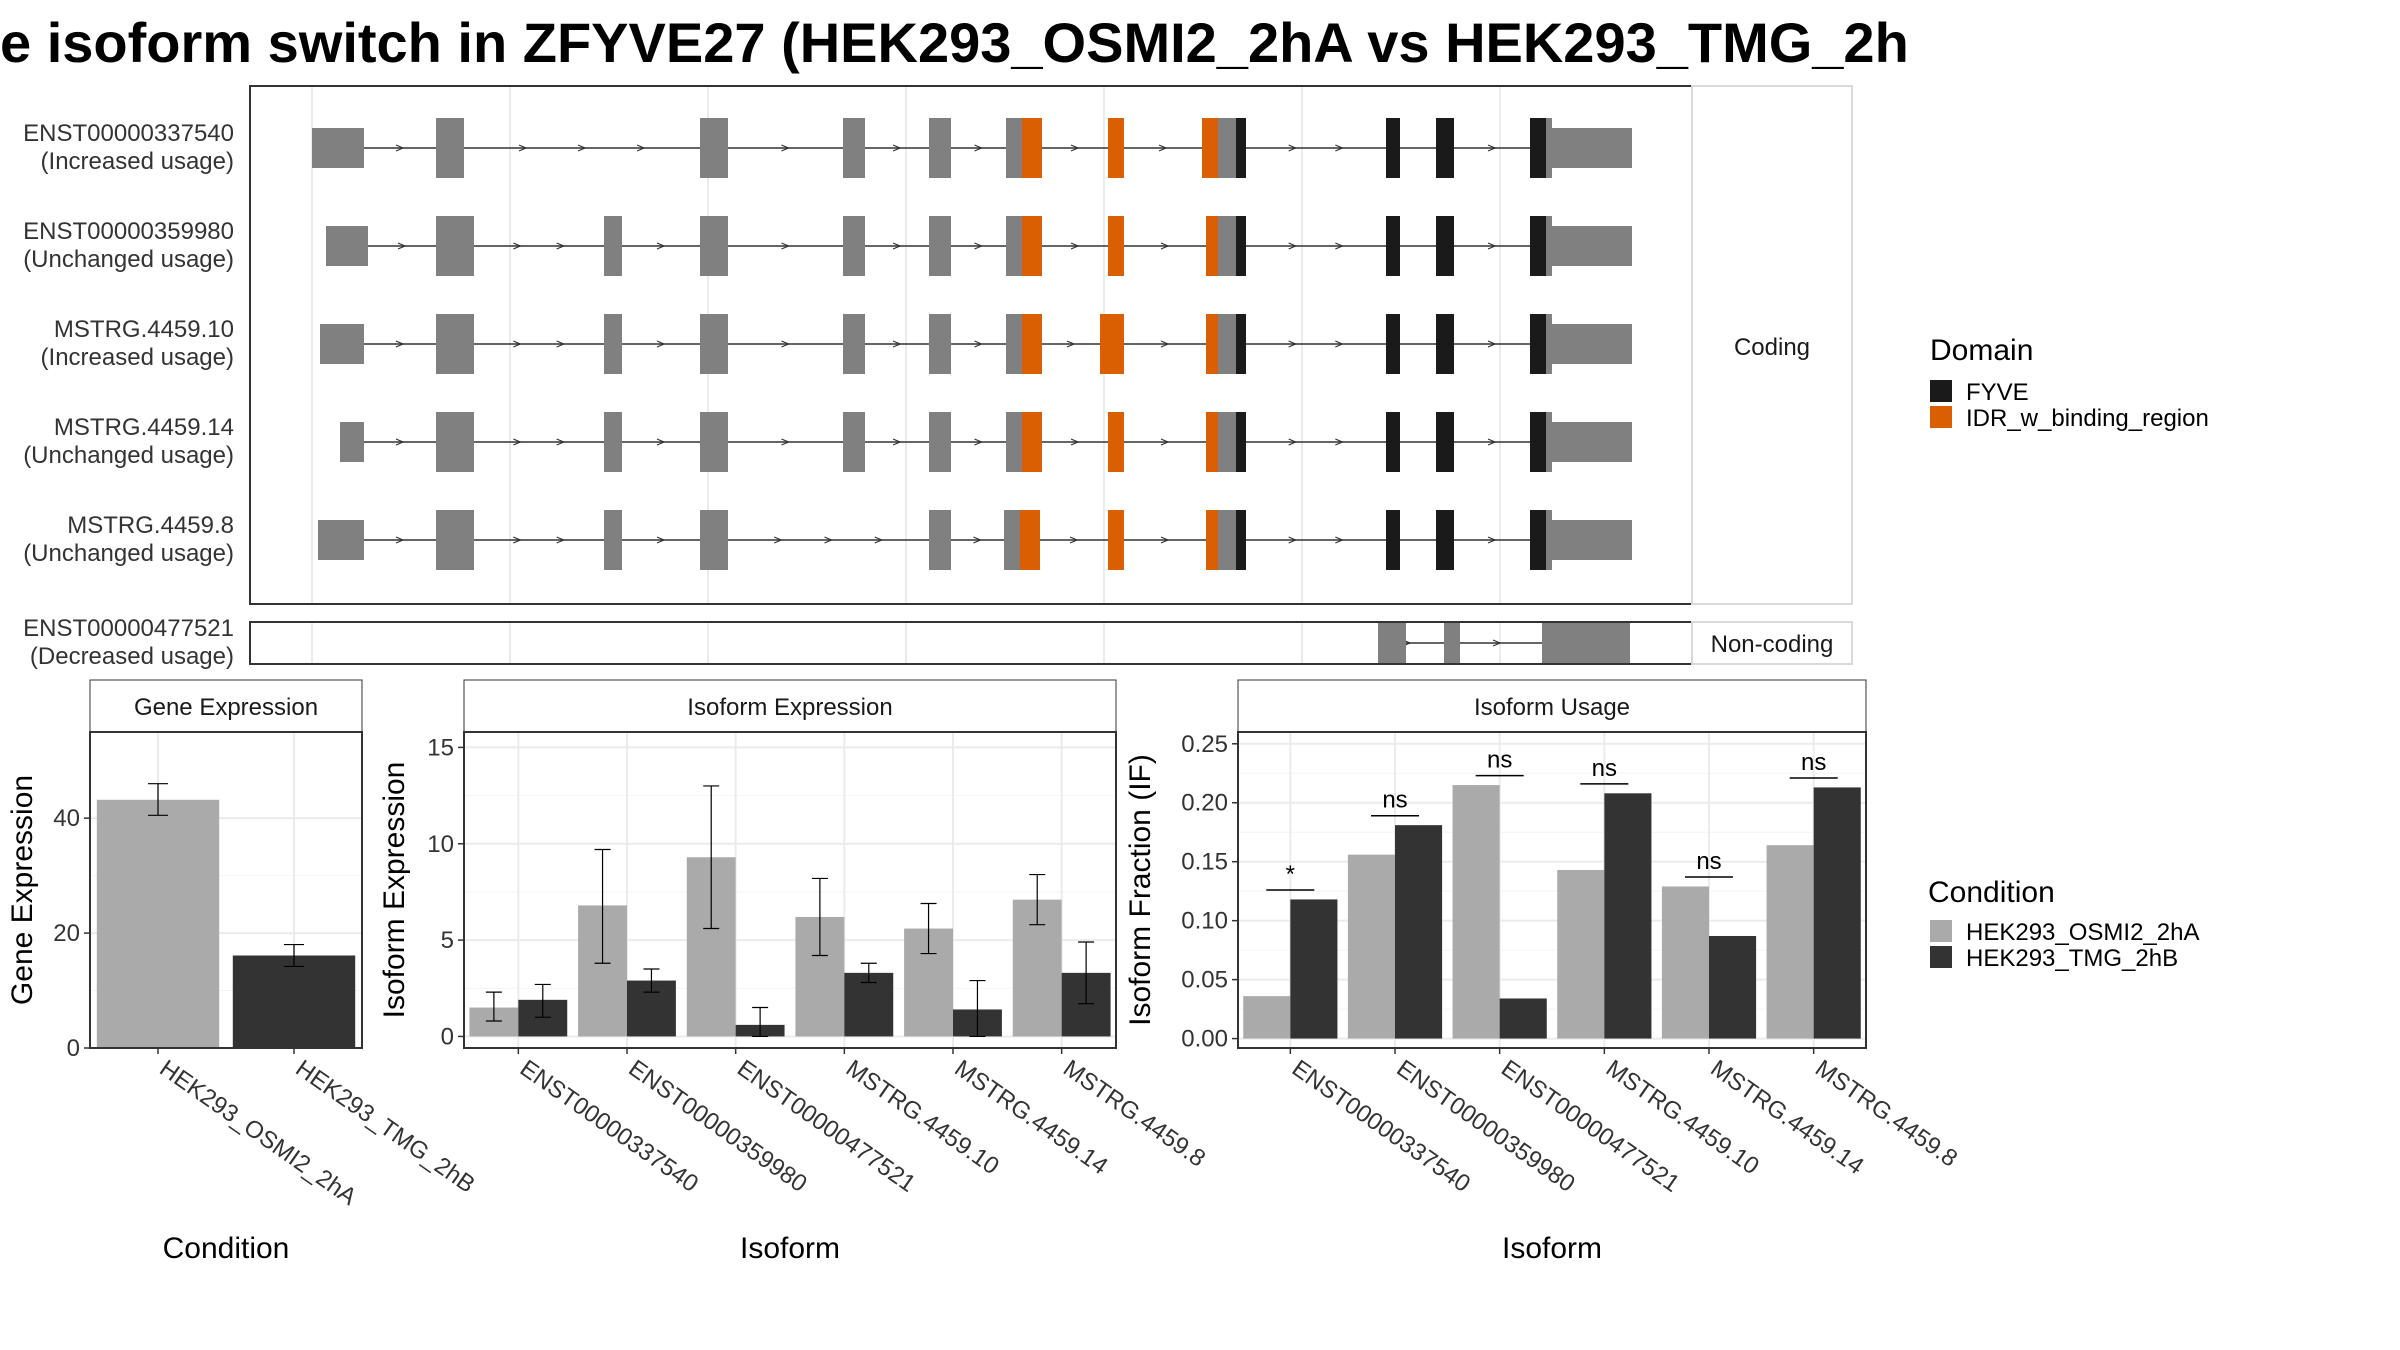  I want to click on isoform-label-status: (Increased usage), so click(137, 161).